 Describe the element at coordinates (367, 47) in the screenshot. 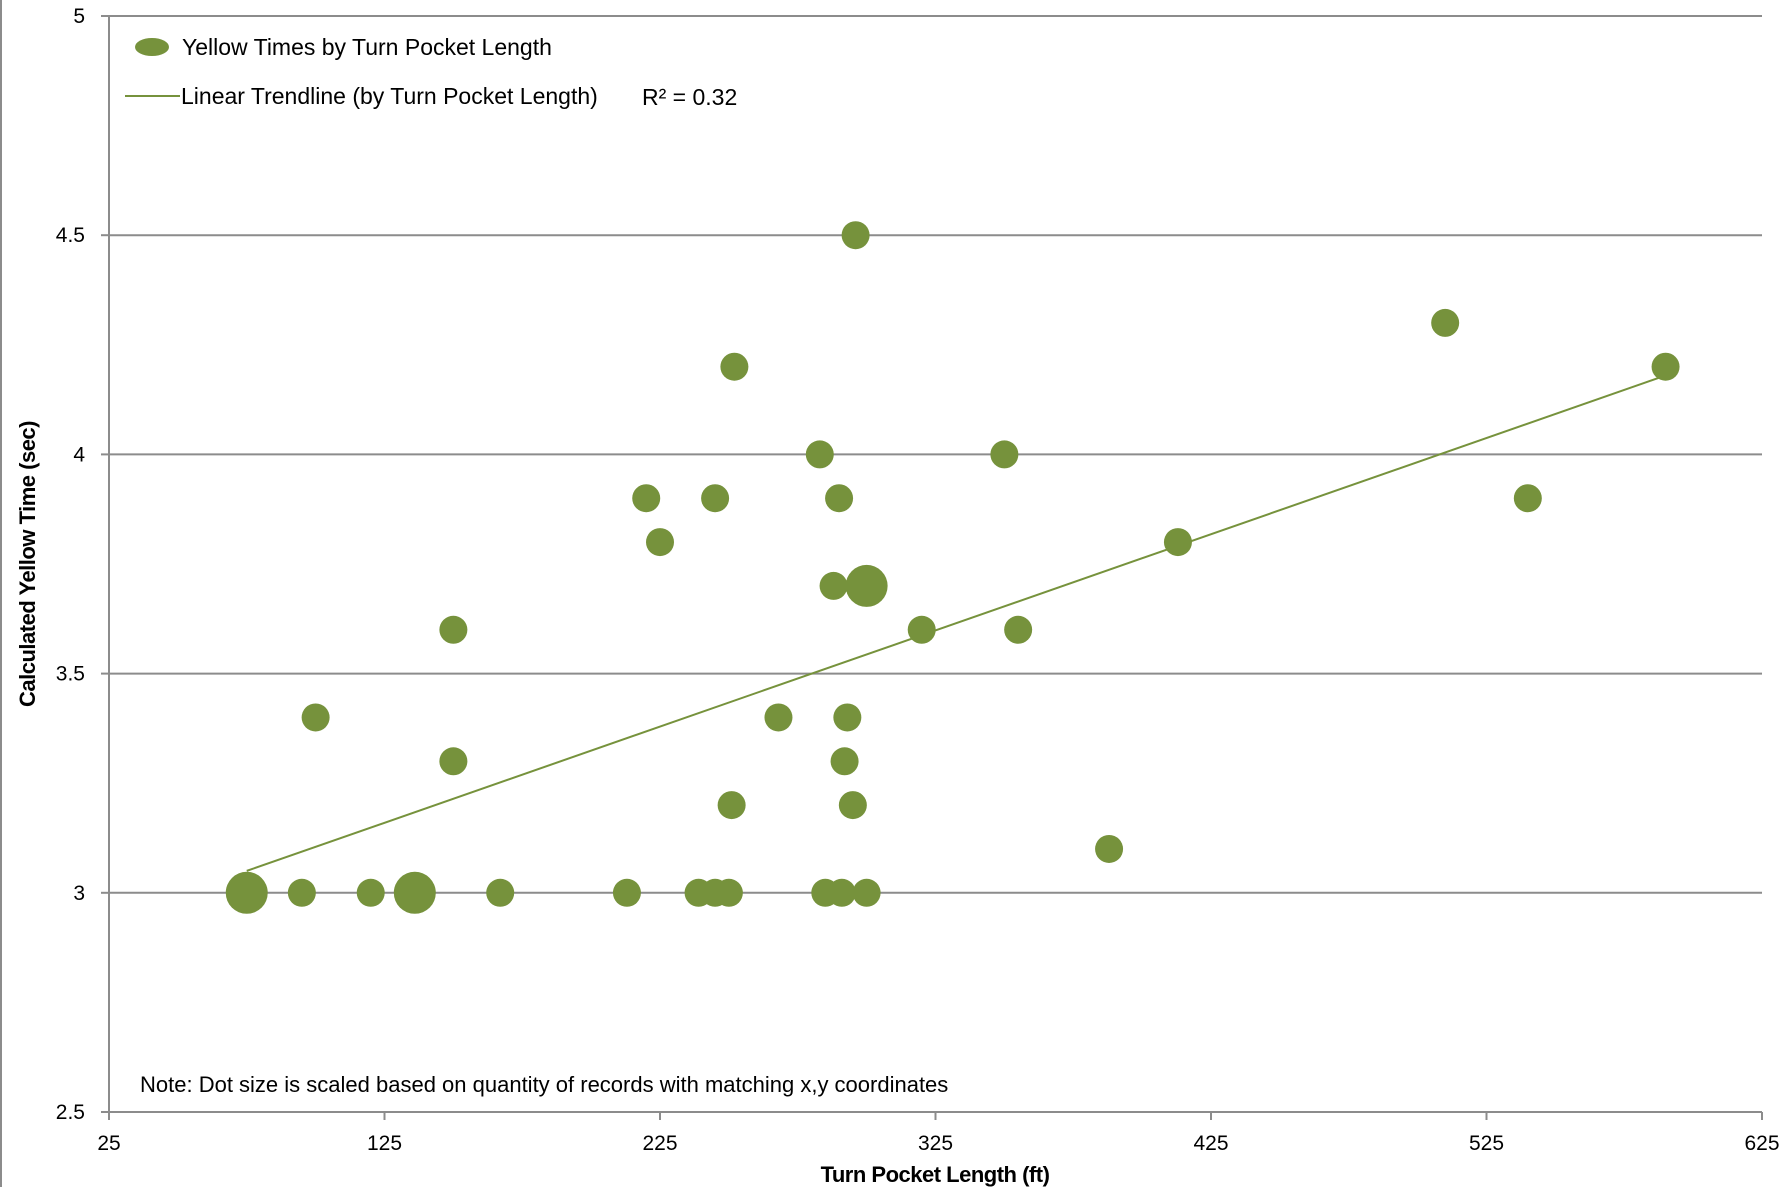

I see `legend-label-scatter: Yellow Times by Turn Pocket Length` at that location.